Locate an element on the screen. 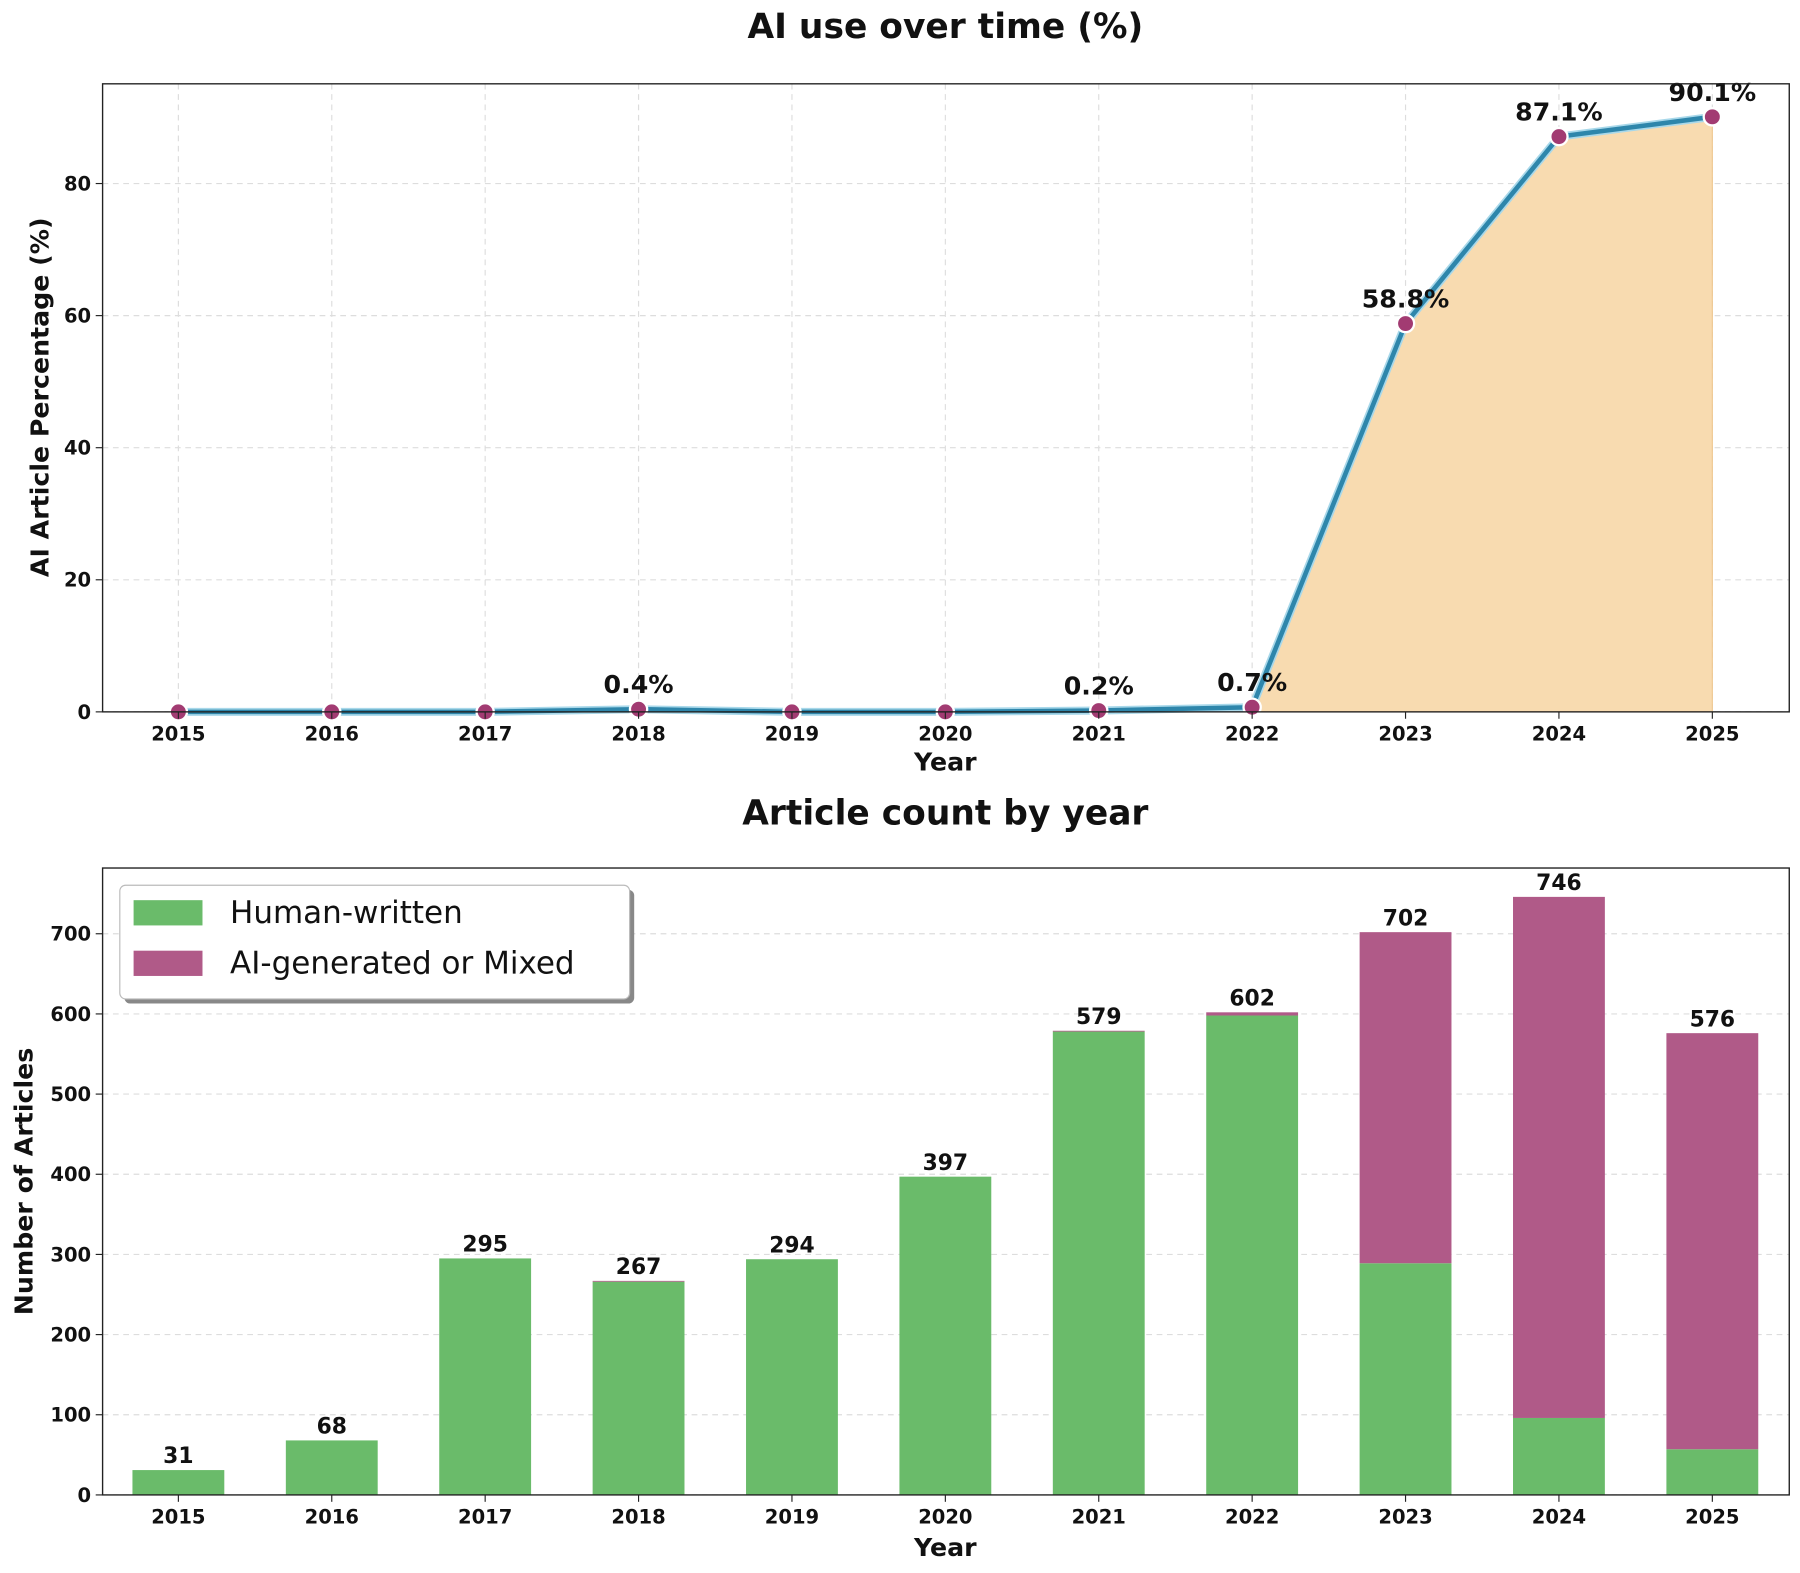  bar-total-label: 602 is located at coordinates (1251, 998).